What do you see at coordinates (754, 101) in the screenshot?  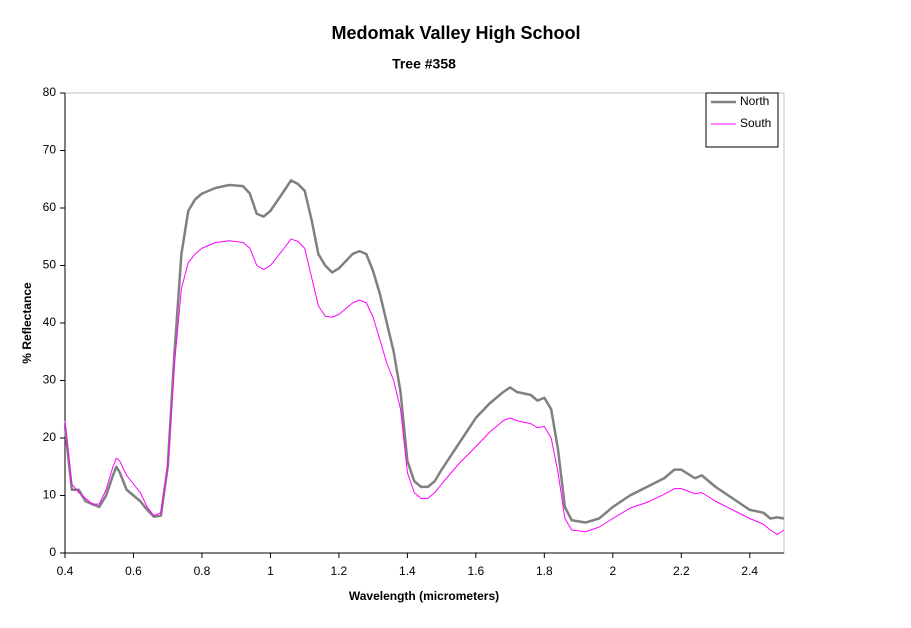 I see `legend-label: North` at bounding box center [754, 101].